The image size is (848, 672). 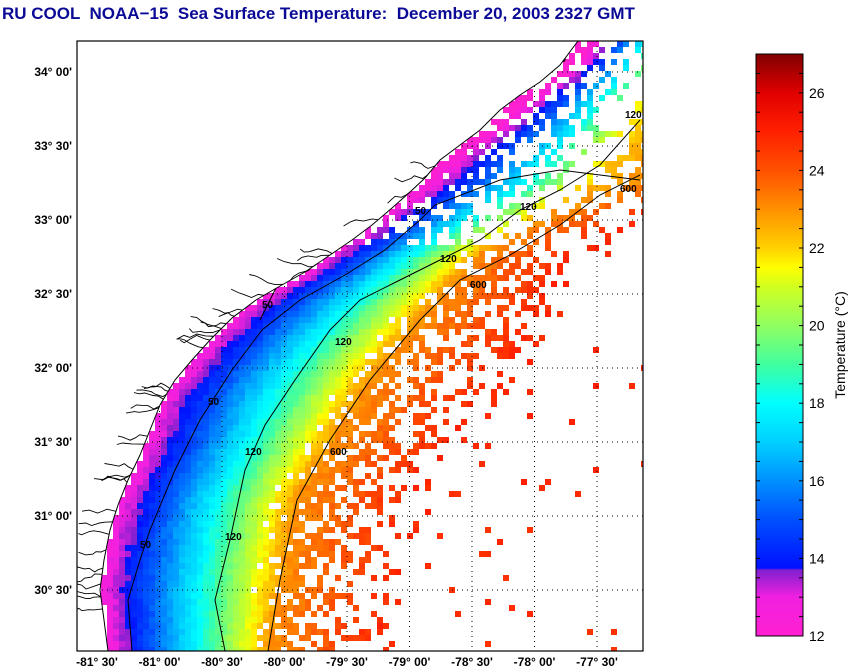 I want to click on colorbar-tick-label: 14, so click(x=817, y=558).